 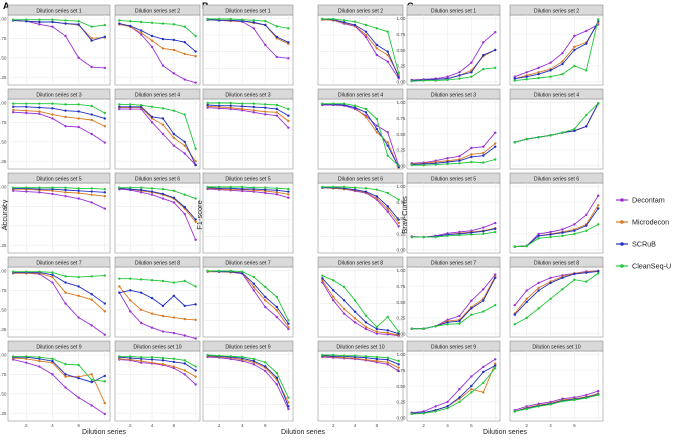 What do you see at coordinates (505, 432) in the screenshot?
I see `x-axis-label: Dilution series` at bounding box center [505, 432].